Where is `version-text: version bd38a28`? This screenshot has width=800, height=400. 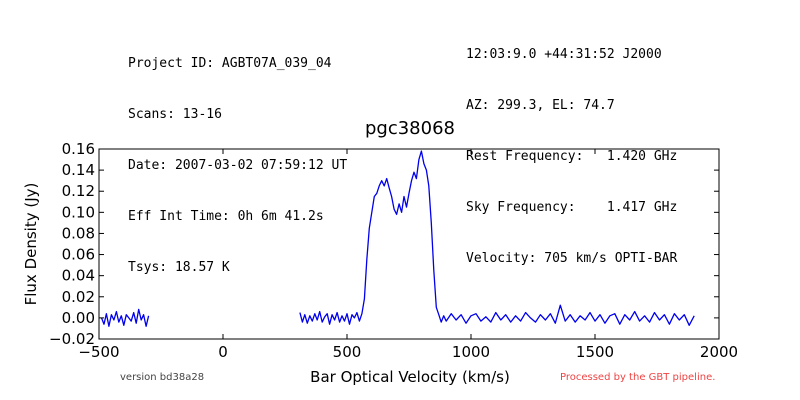 version-text: version bd38a28 is located at coordinates (162, 377).